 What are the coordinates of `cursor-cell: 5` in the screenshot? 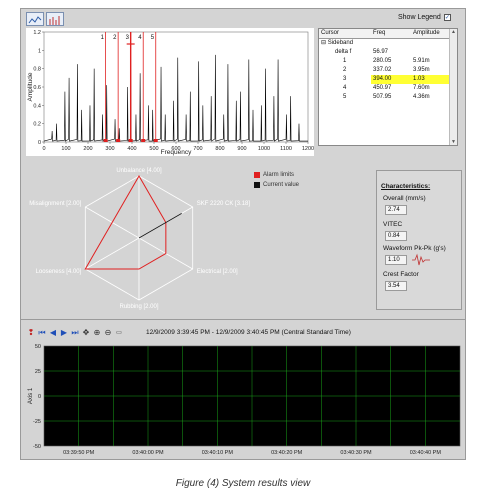 It's located at (345, 97).